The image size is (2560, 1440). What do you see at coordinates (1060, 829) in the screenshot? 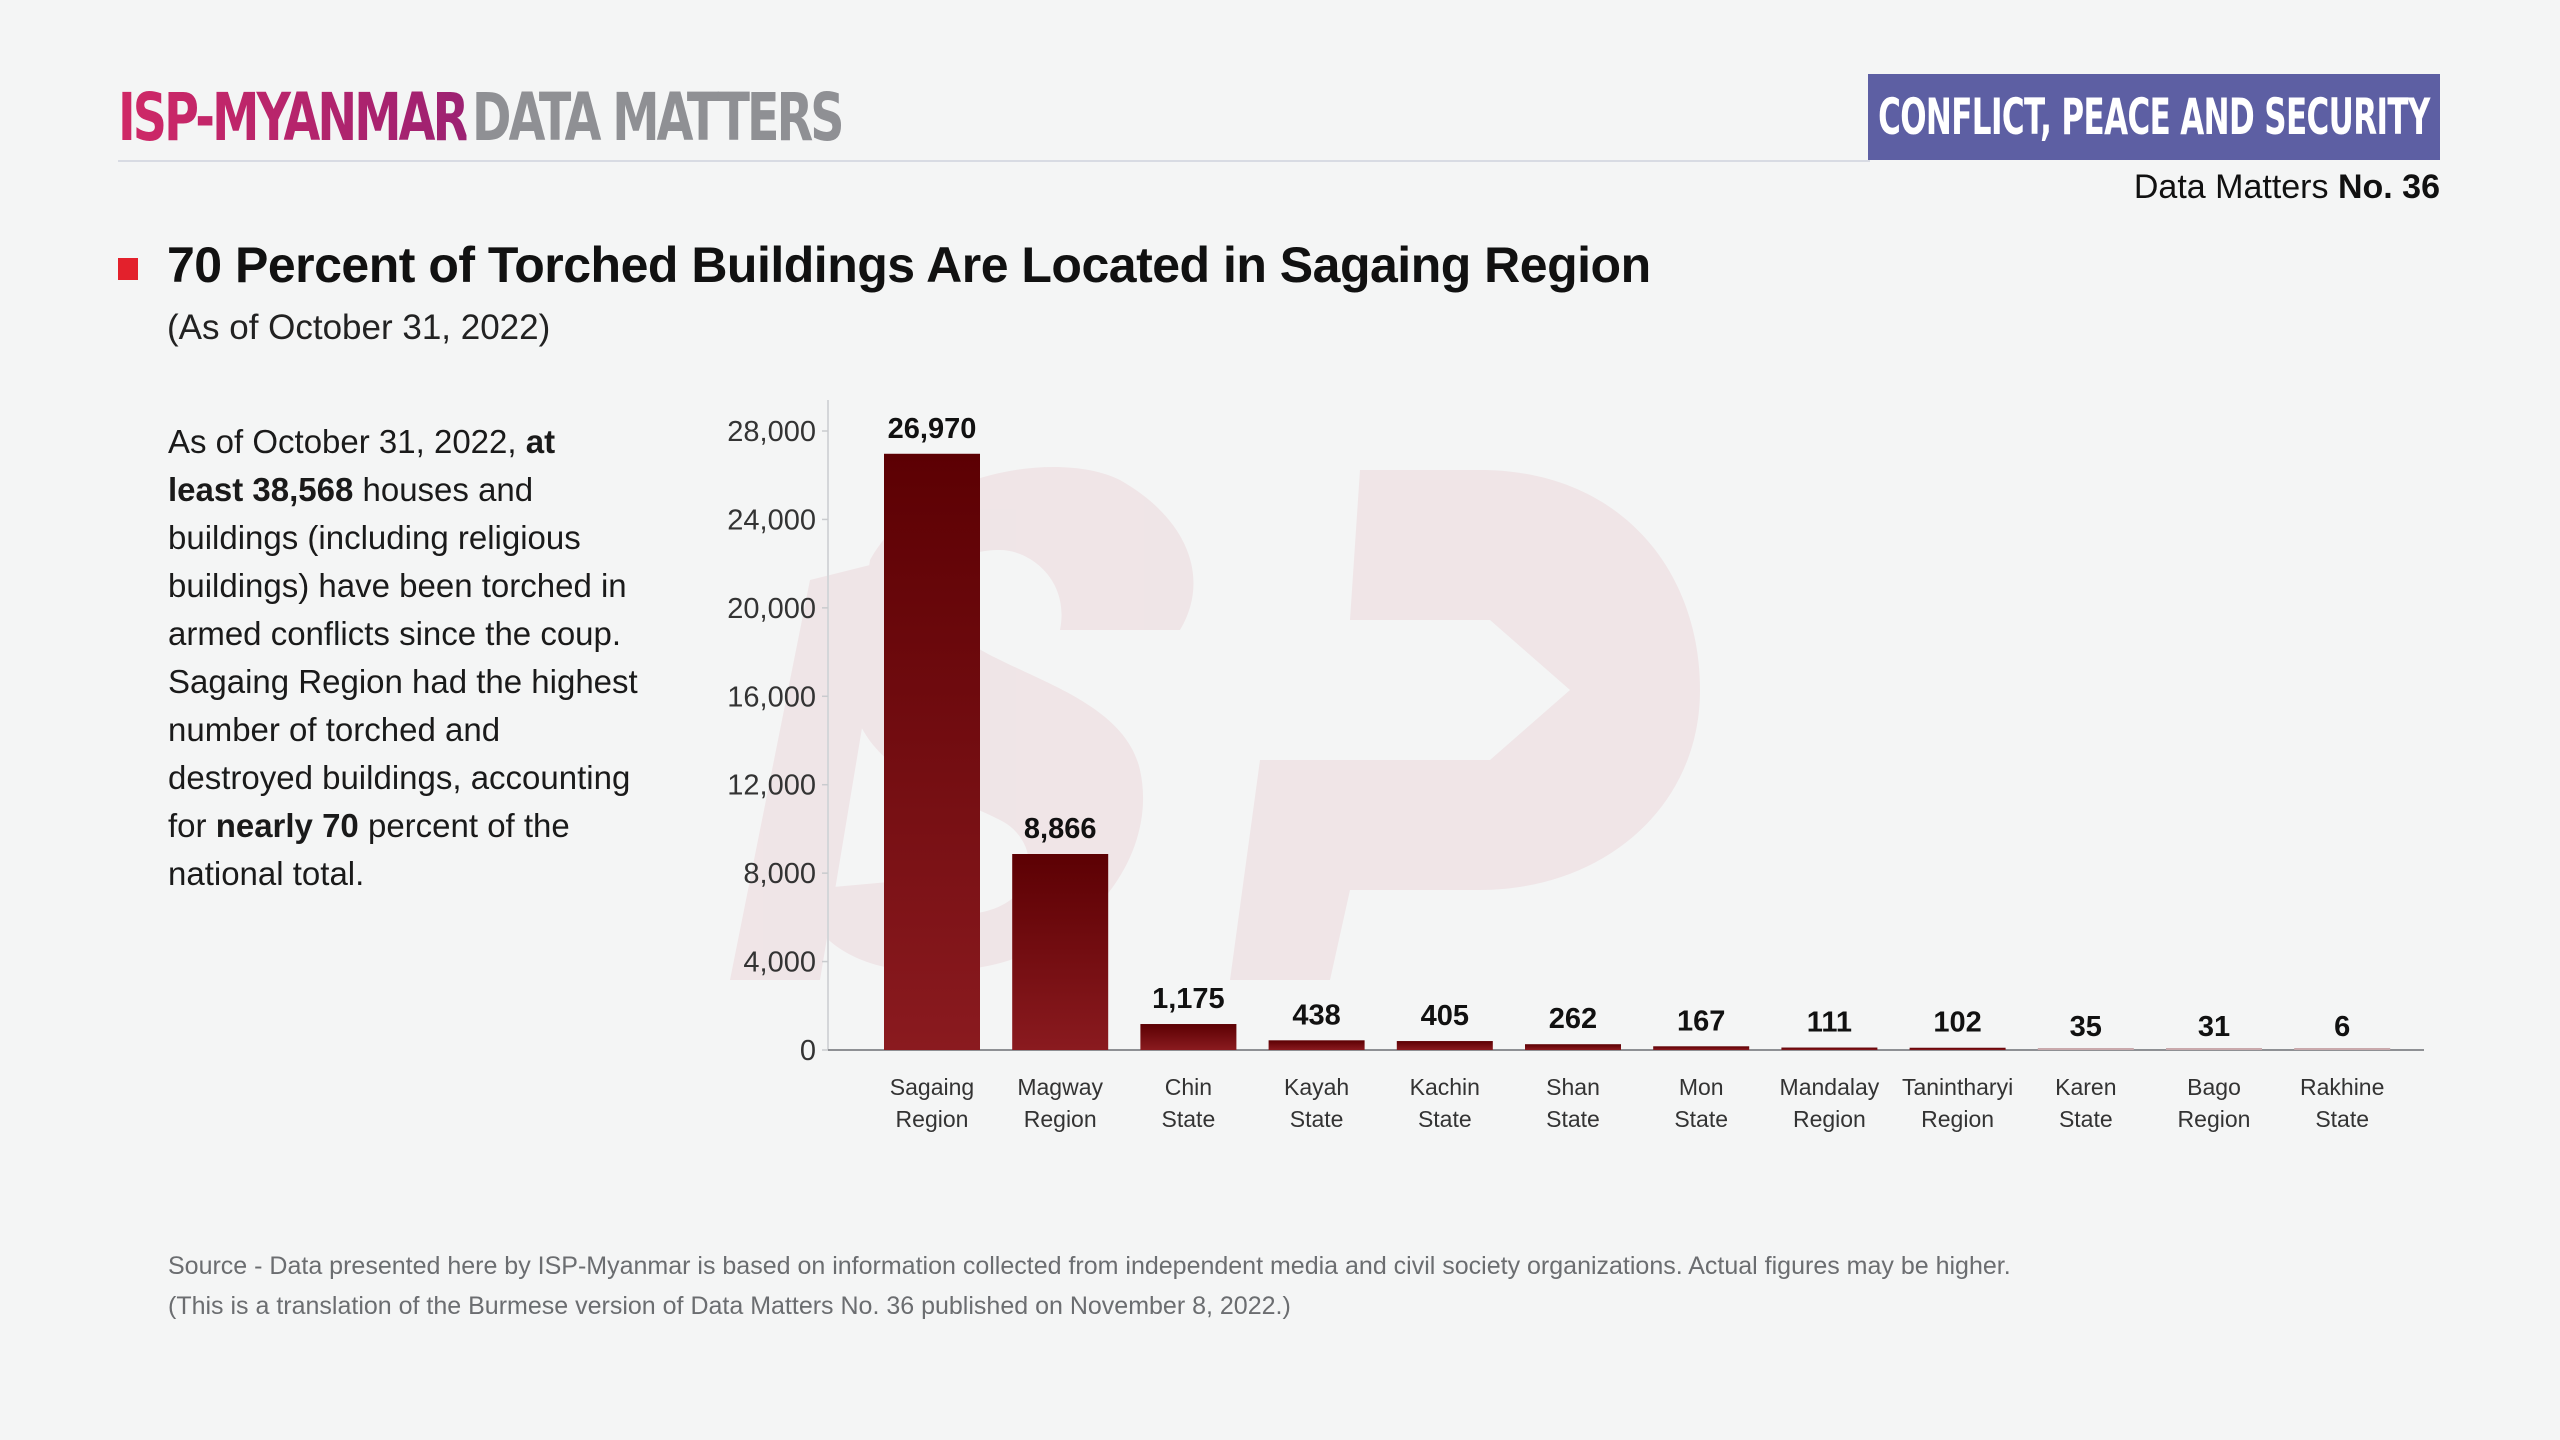
I see `data-label: 8,866` at bounding box center [1060, 829].